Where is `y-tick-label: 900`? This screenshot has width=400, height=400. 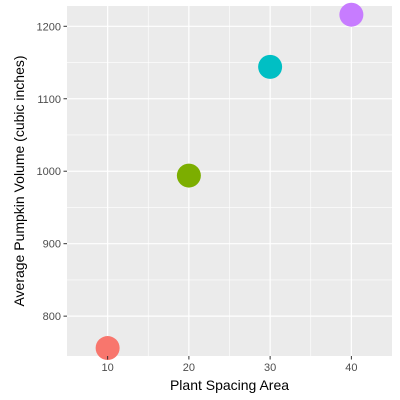 y-tick-label: 900 is located at coordinates (52, 245).